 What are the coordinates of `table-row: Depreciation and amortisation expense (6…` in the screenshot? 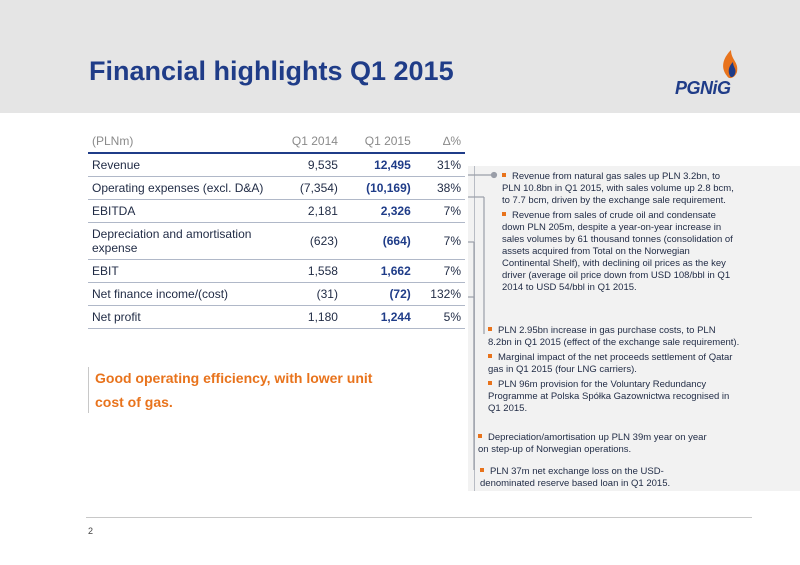 It's located at (276, 241).